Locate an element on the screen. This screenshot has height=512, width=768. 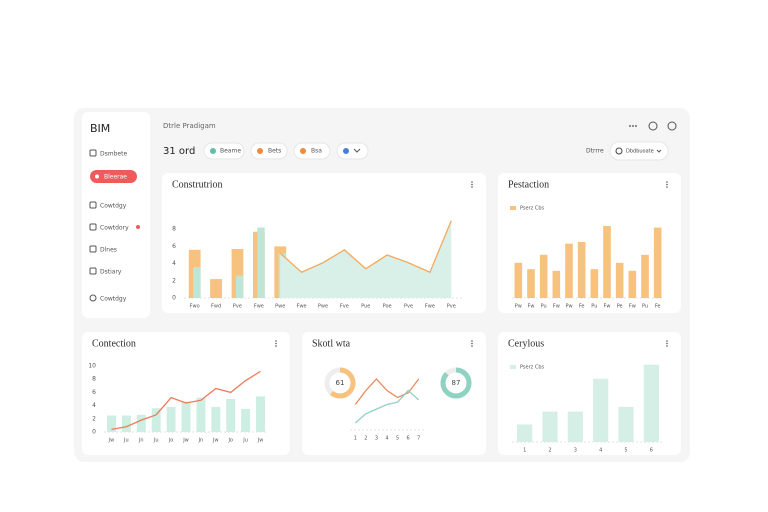
x-tick-label: Pve is located at coordinates (408, 307).